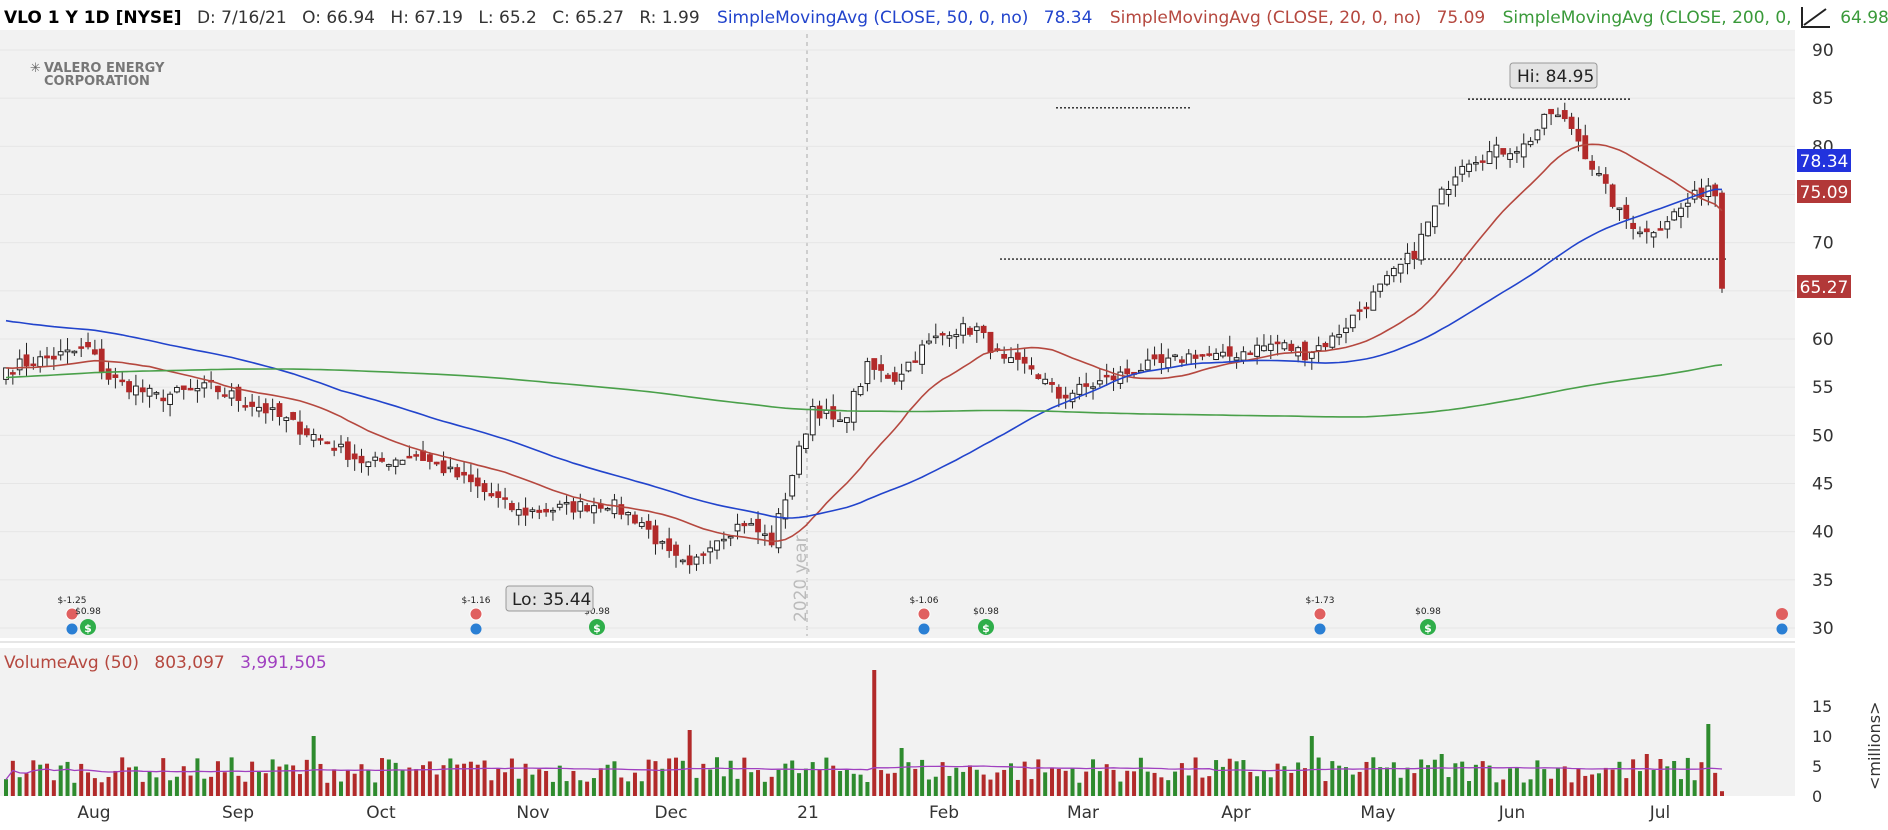 The width and height of the screenshot is (1888, 830). I want to click on draw-tool-icon, so click(1816, 17).